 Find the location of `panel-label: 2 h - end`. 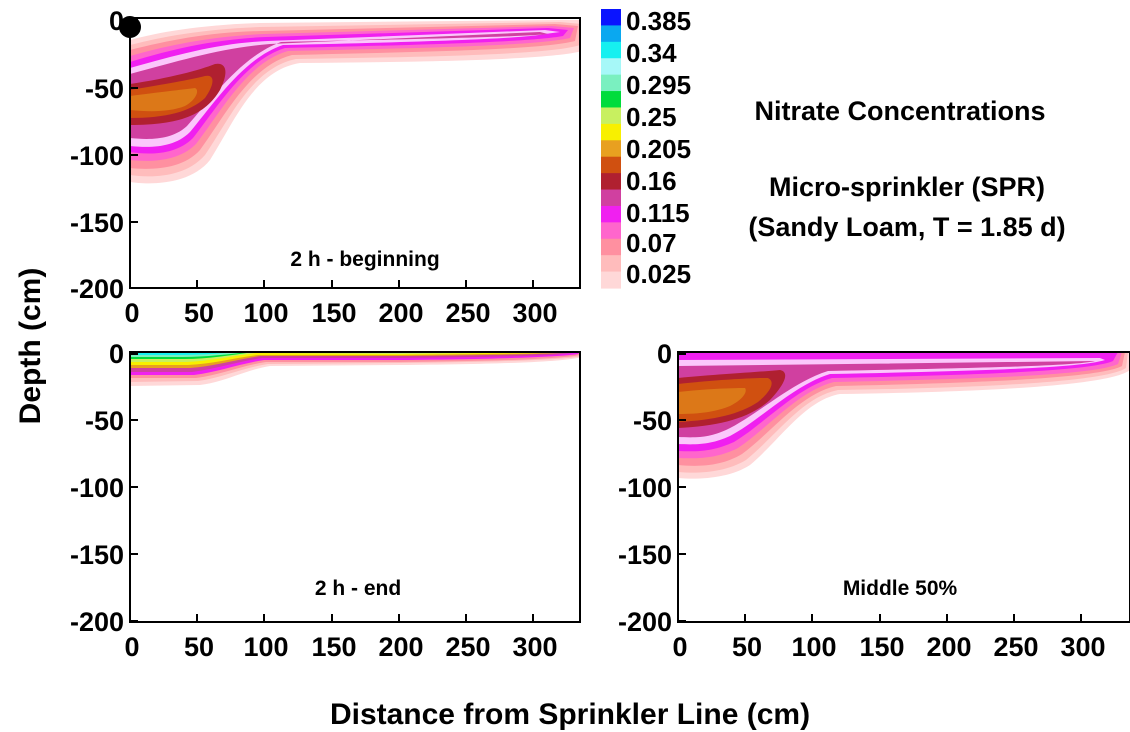

panel-label: 2 h - end is located at coordinates (358, 588).